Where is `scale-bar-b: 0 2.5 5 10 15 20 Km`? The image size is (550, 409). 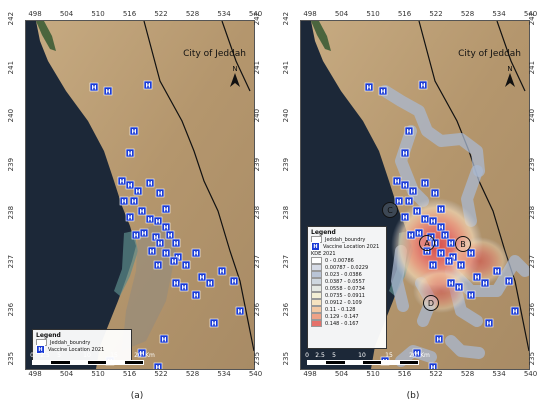 scale-bar-b: 0 2.5 5 10 15 20 Km is located at coordinates (367, 359).